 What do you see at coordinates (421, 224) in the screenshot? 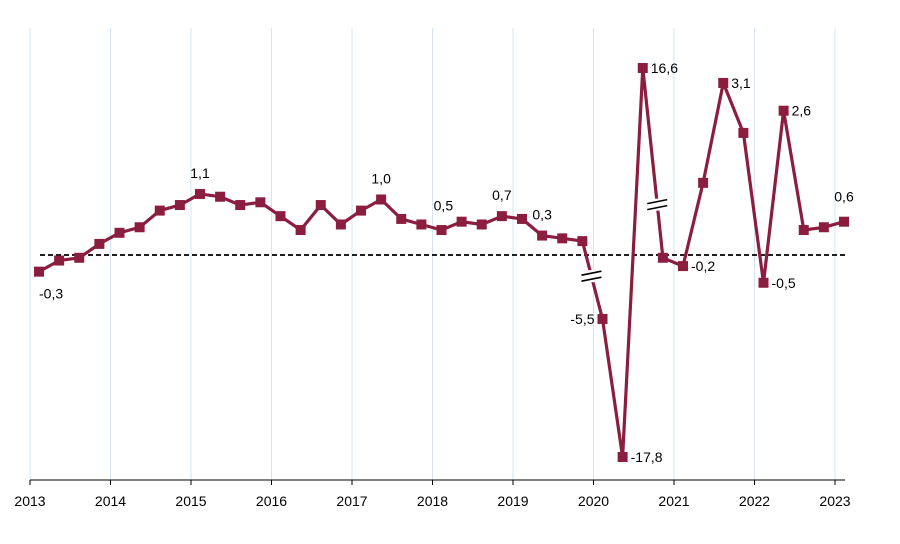
I see `marker-2017Q4` at bounding box center [421, 224].